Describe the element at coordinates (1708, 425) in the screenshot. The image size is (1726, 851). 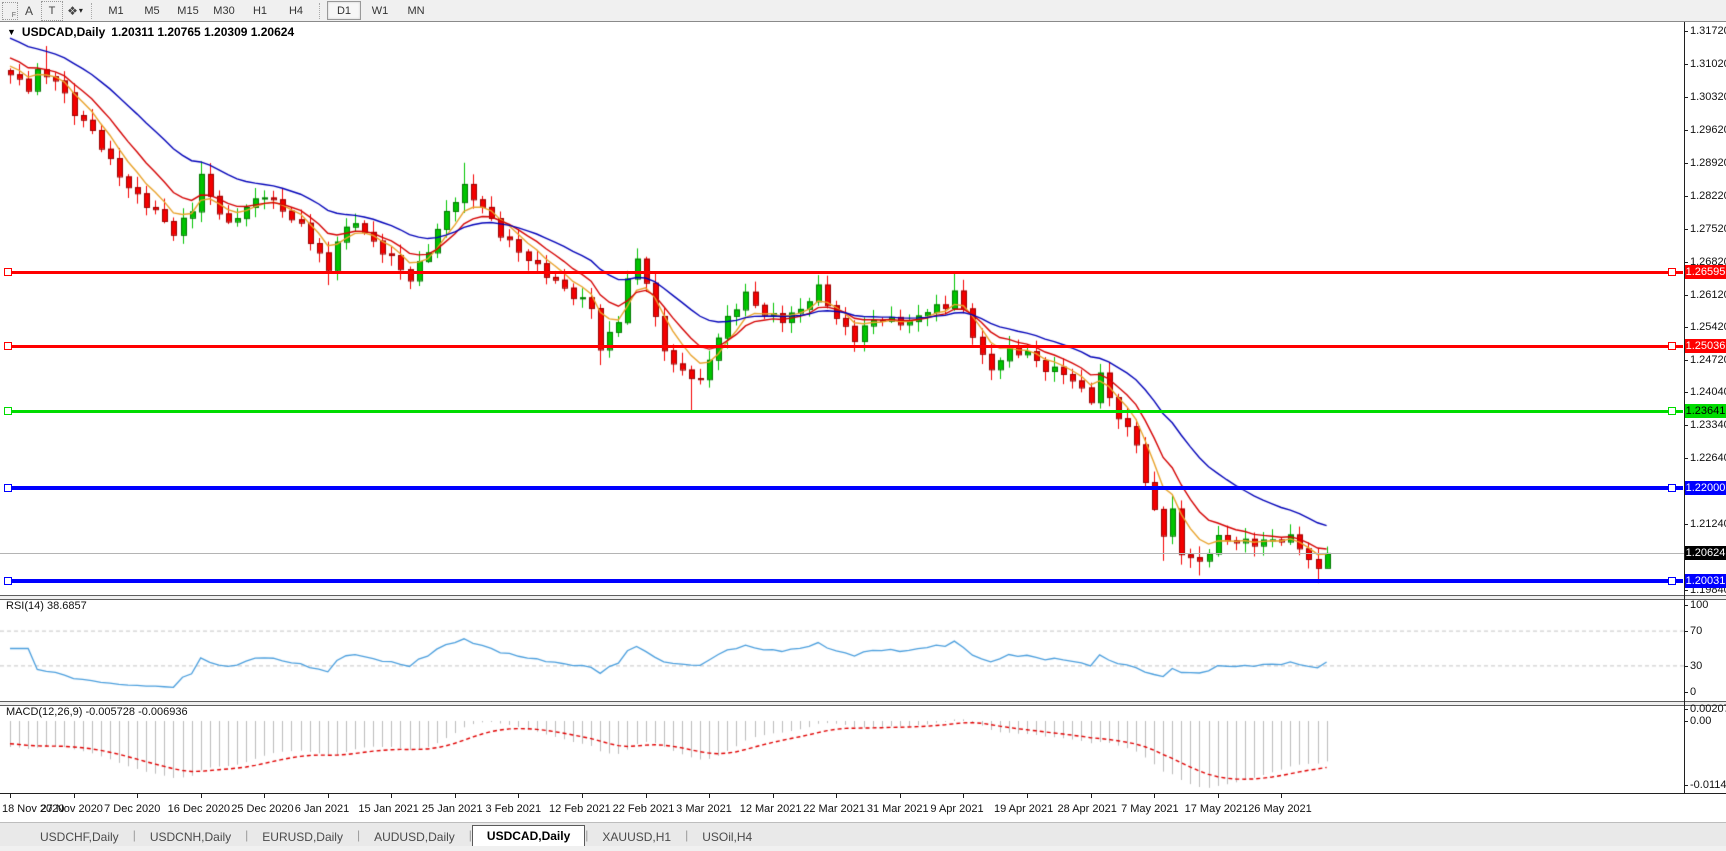
I see `price-tick-label: 1.23340` at that location.